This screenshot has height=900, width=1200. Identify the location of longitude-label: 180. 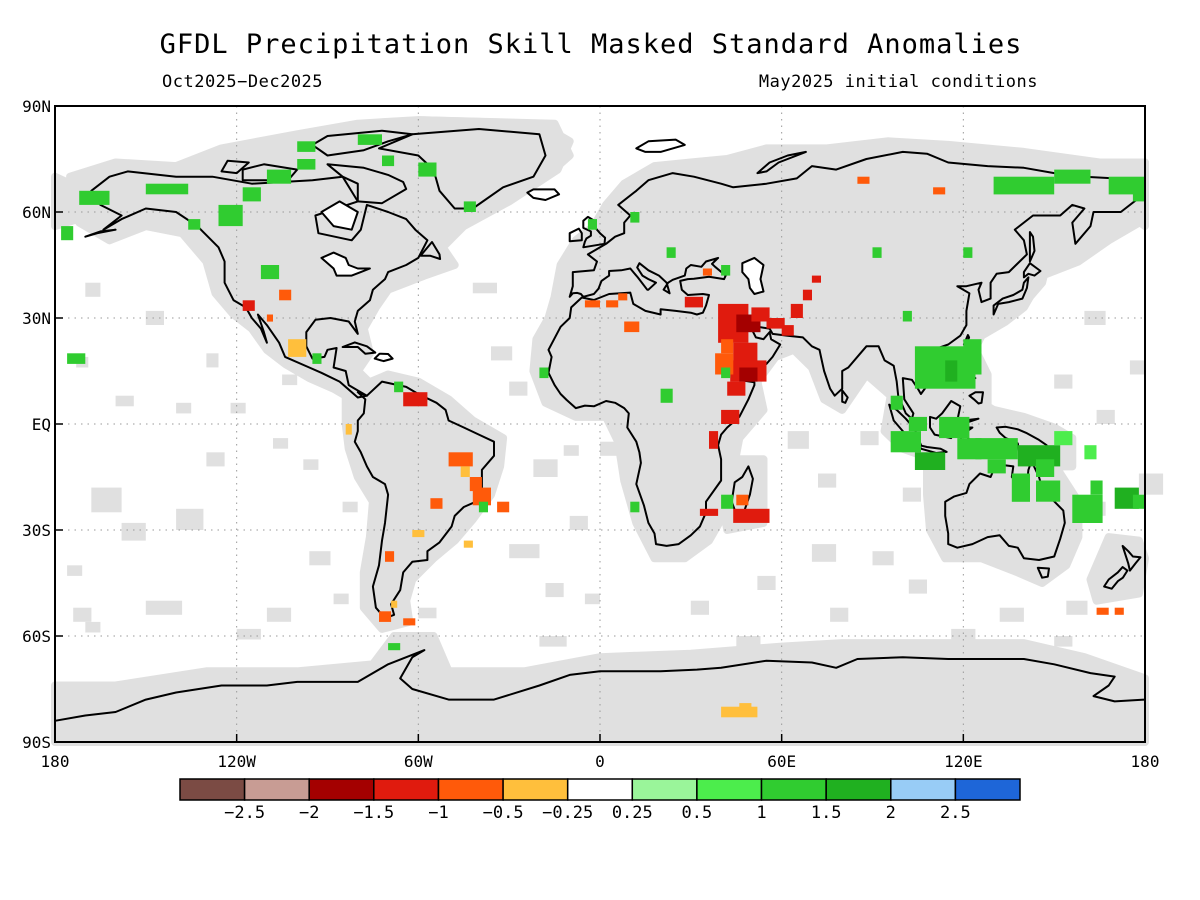
(1145, 761).